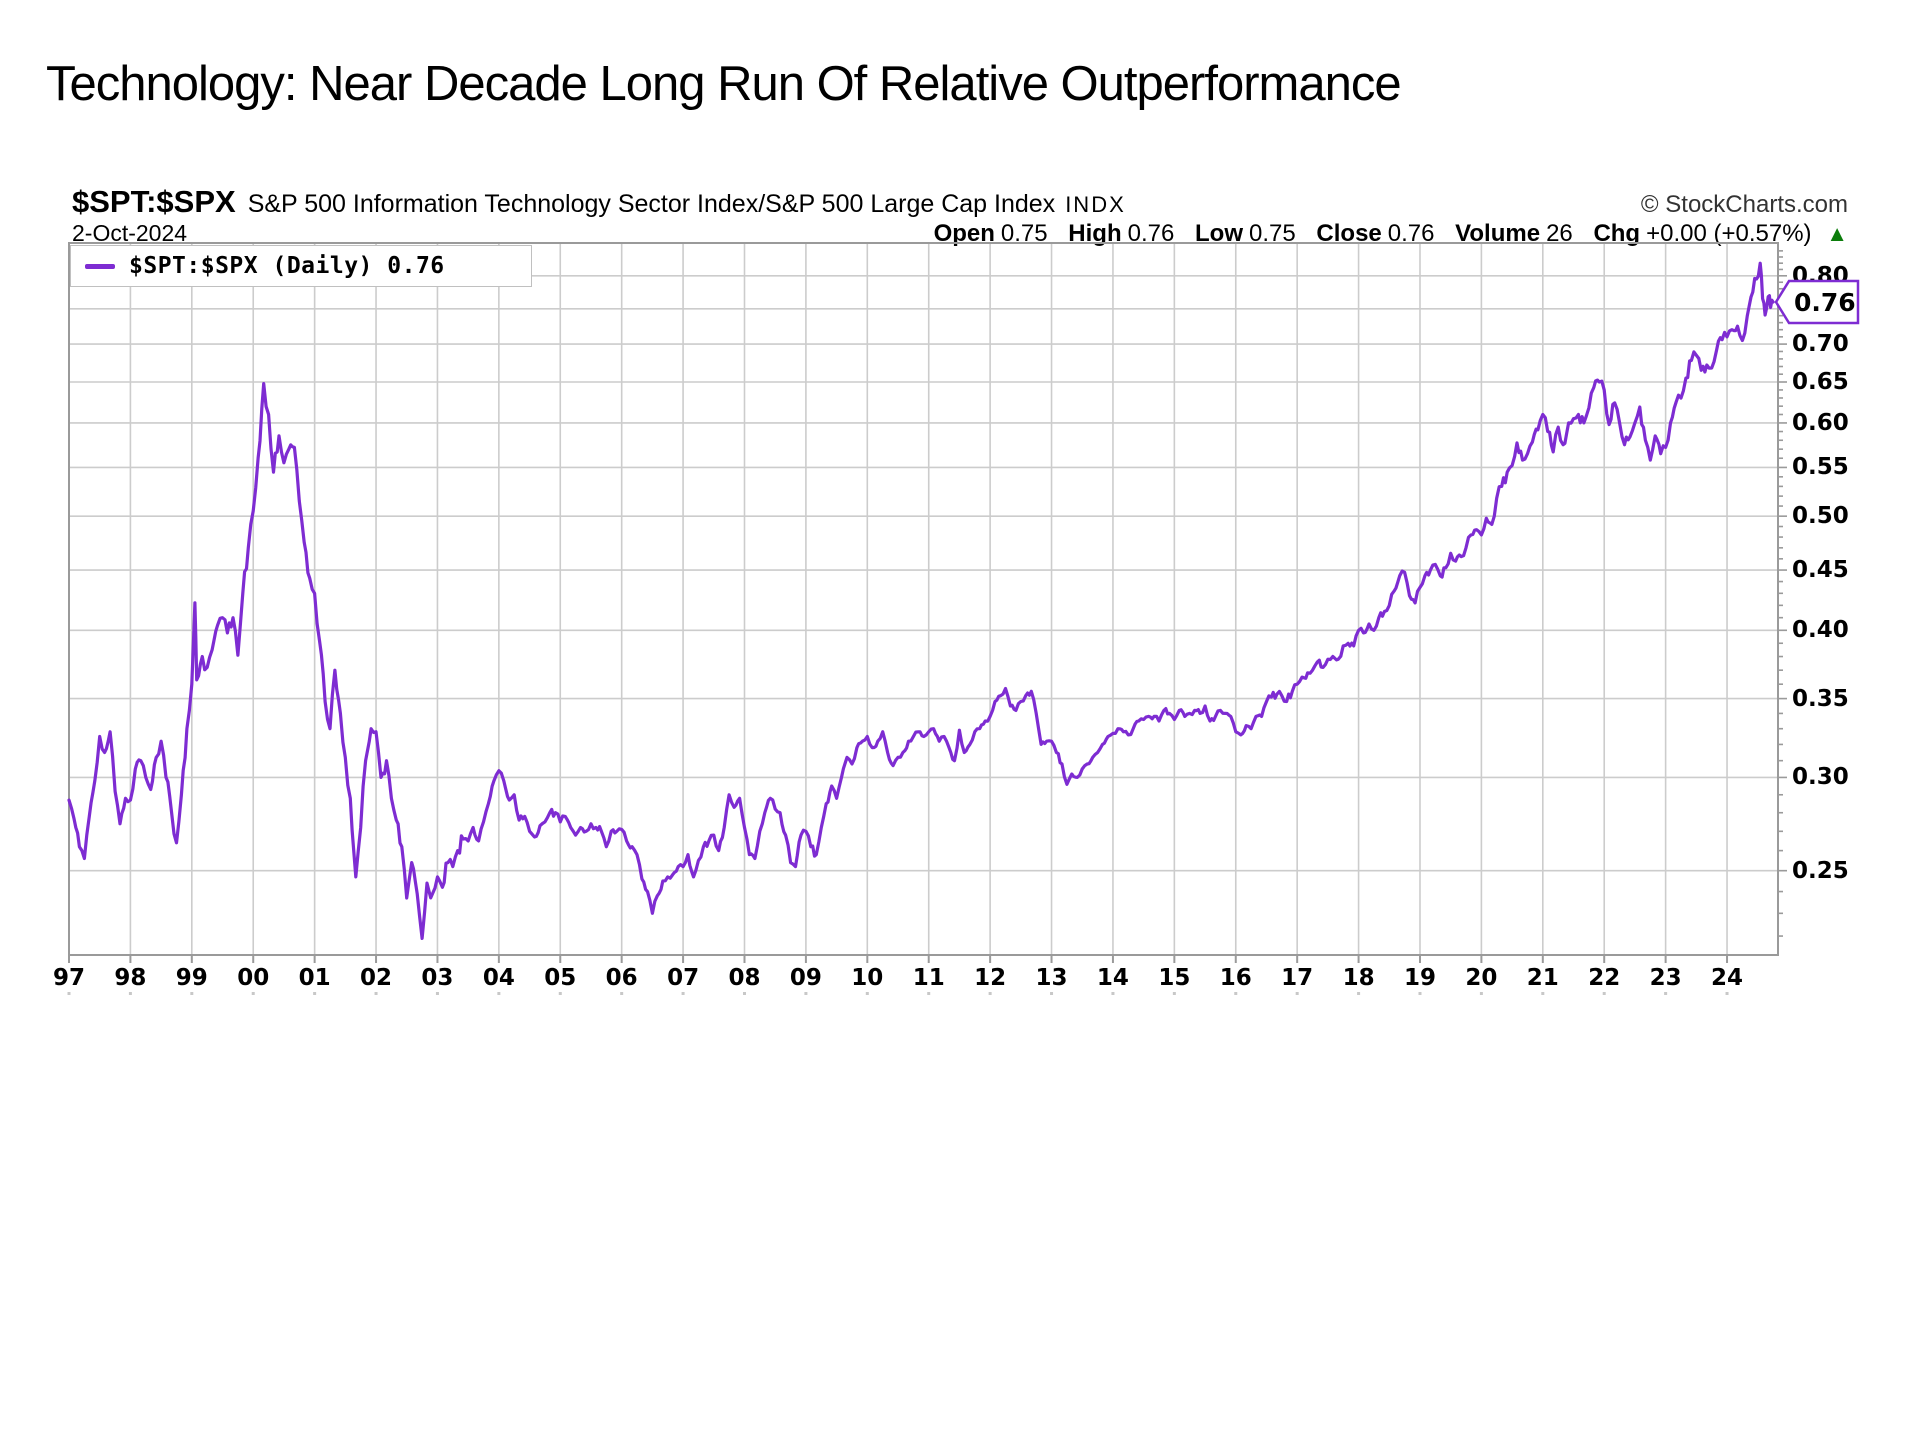 The image size is (1920, 1440). Describe the element at coordinates (251, 266) in the screenshot. I see `legend-series-name: $SPT:$SPX (Daily)` at that location.